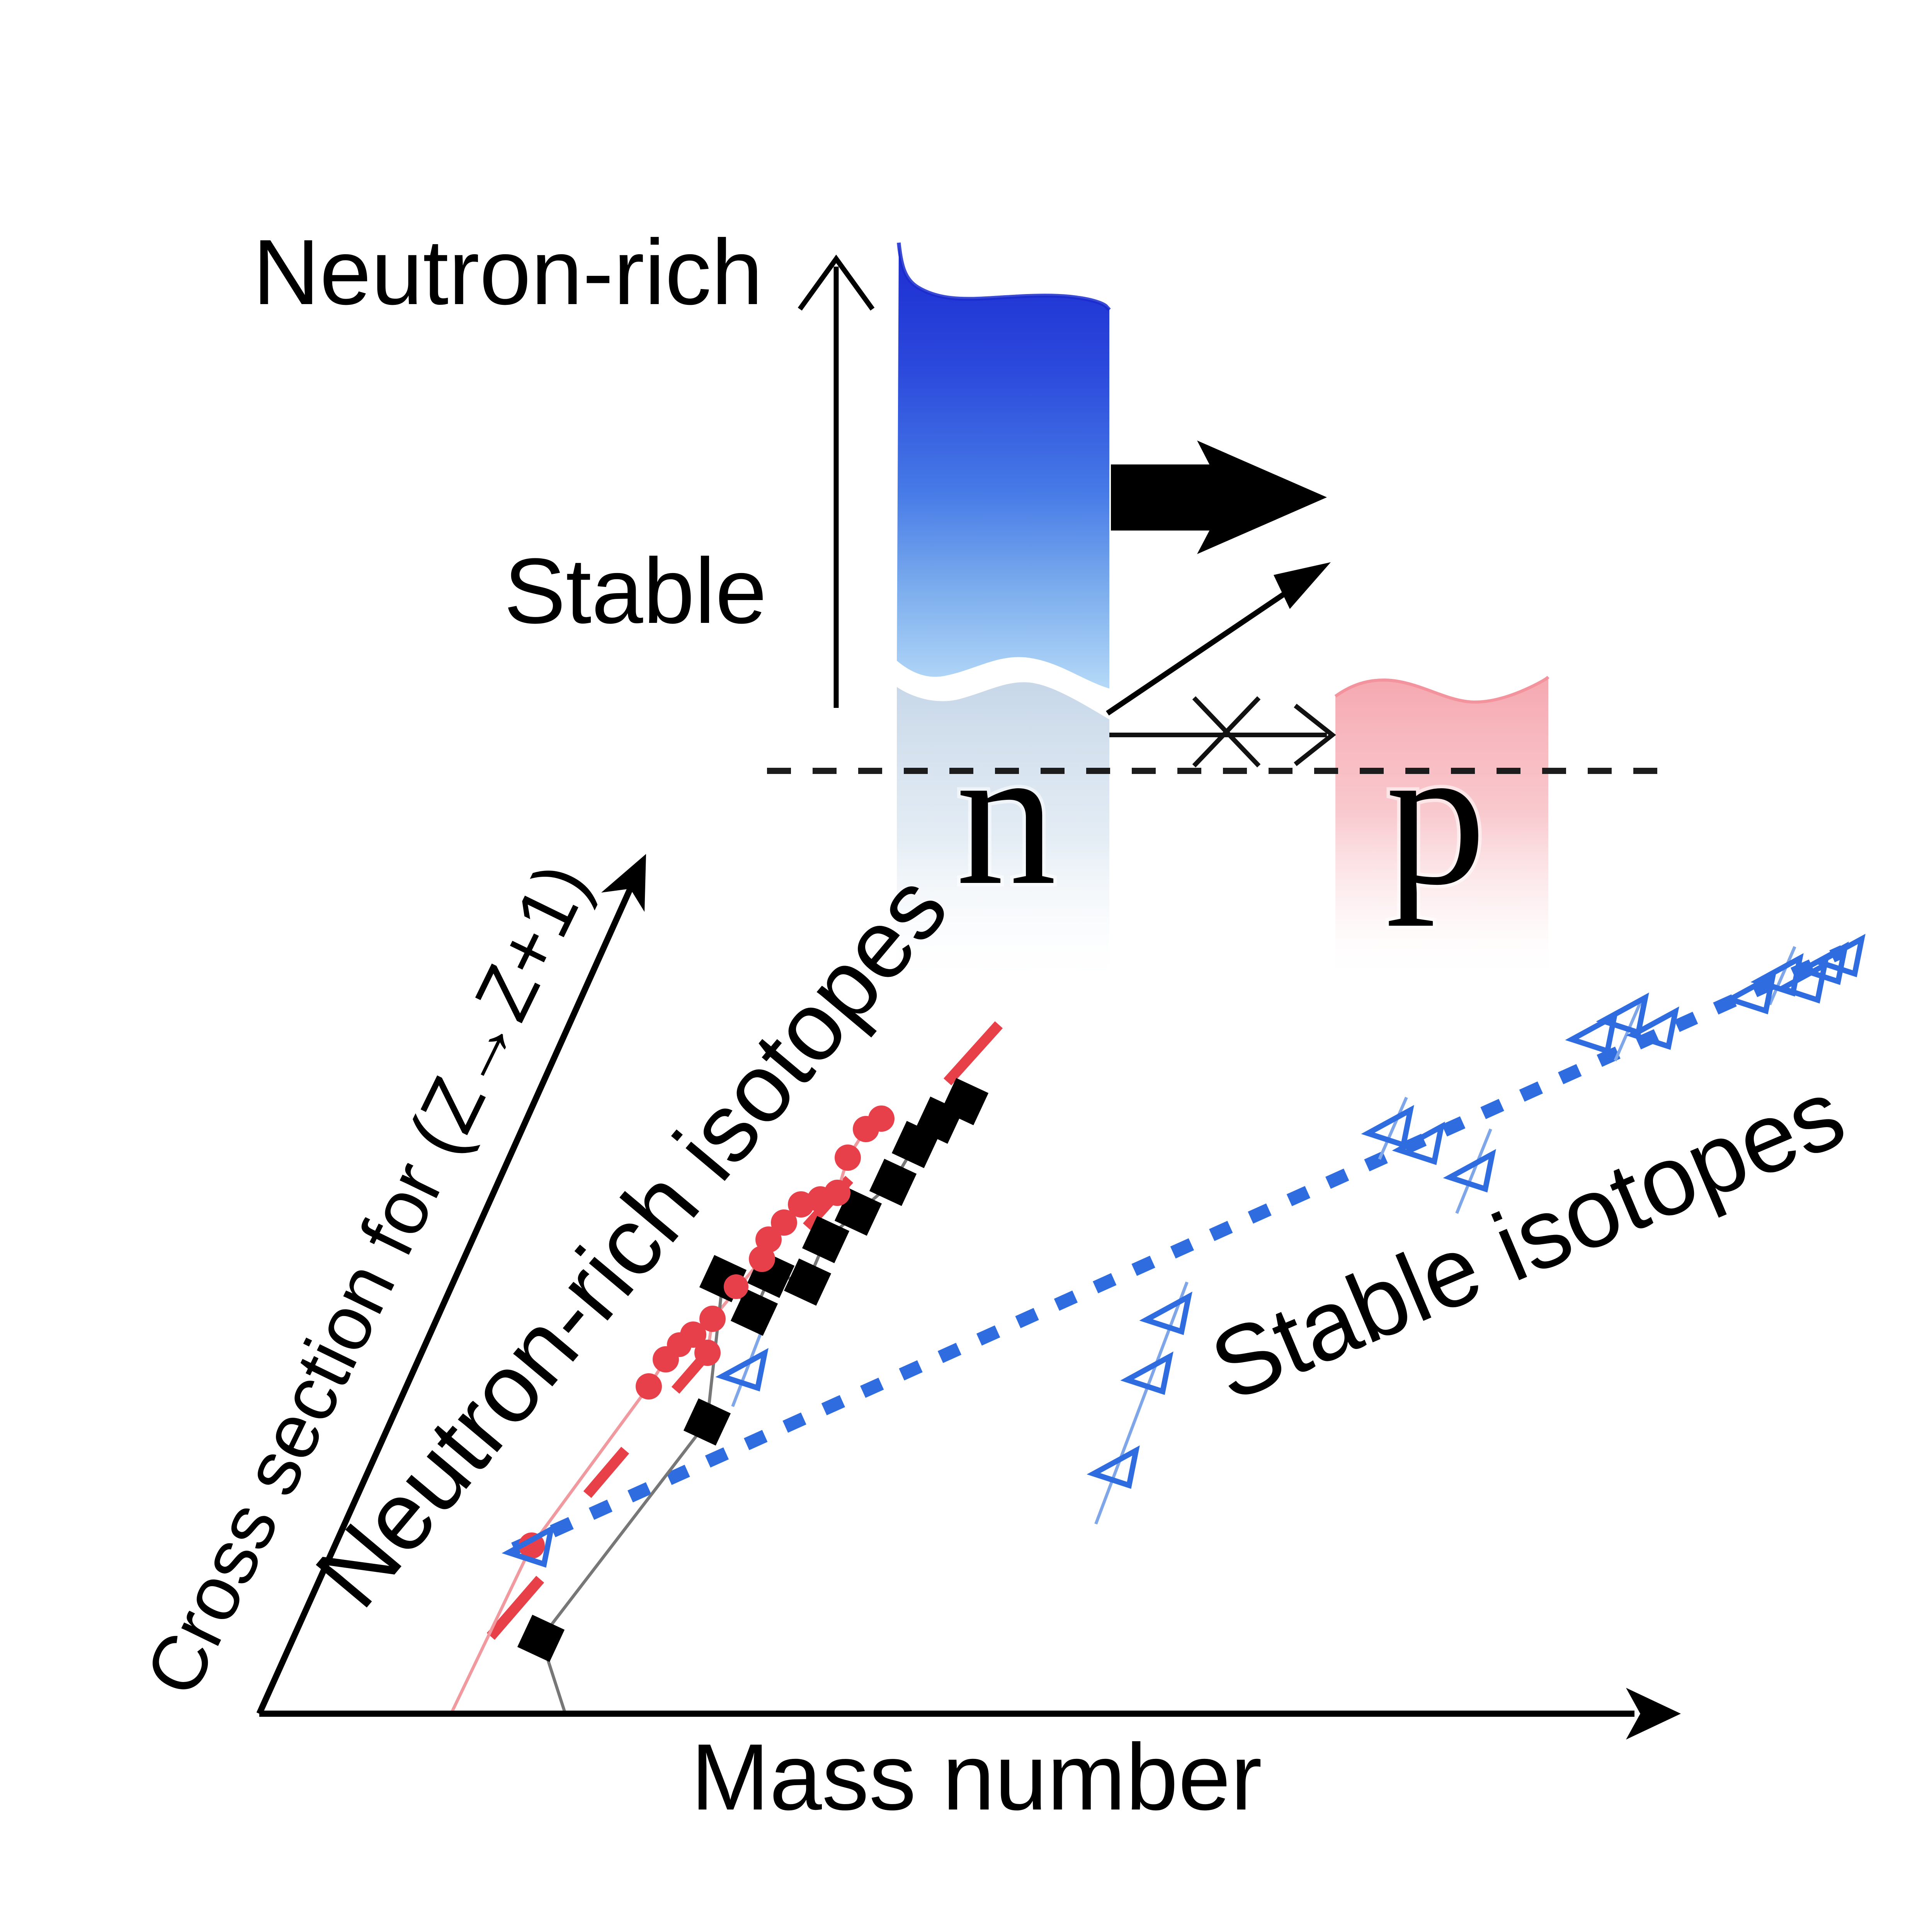 The width and height of the screenshot is (1932, 1932). What do you see at coordinates (977, 1777) in the screenshot?
I see `svg-text: Mass number` at bounding box center [977, 1777].